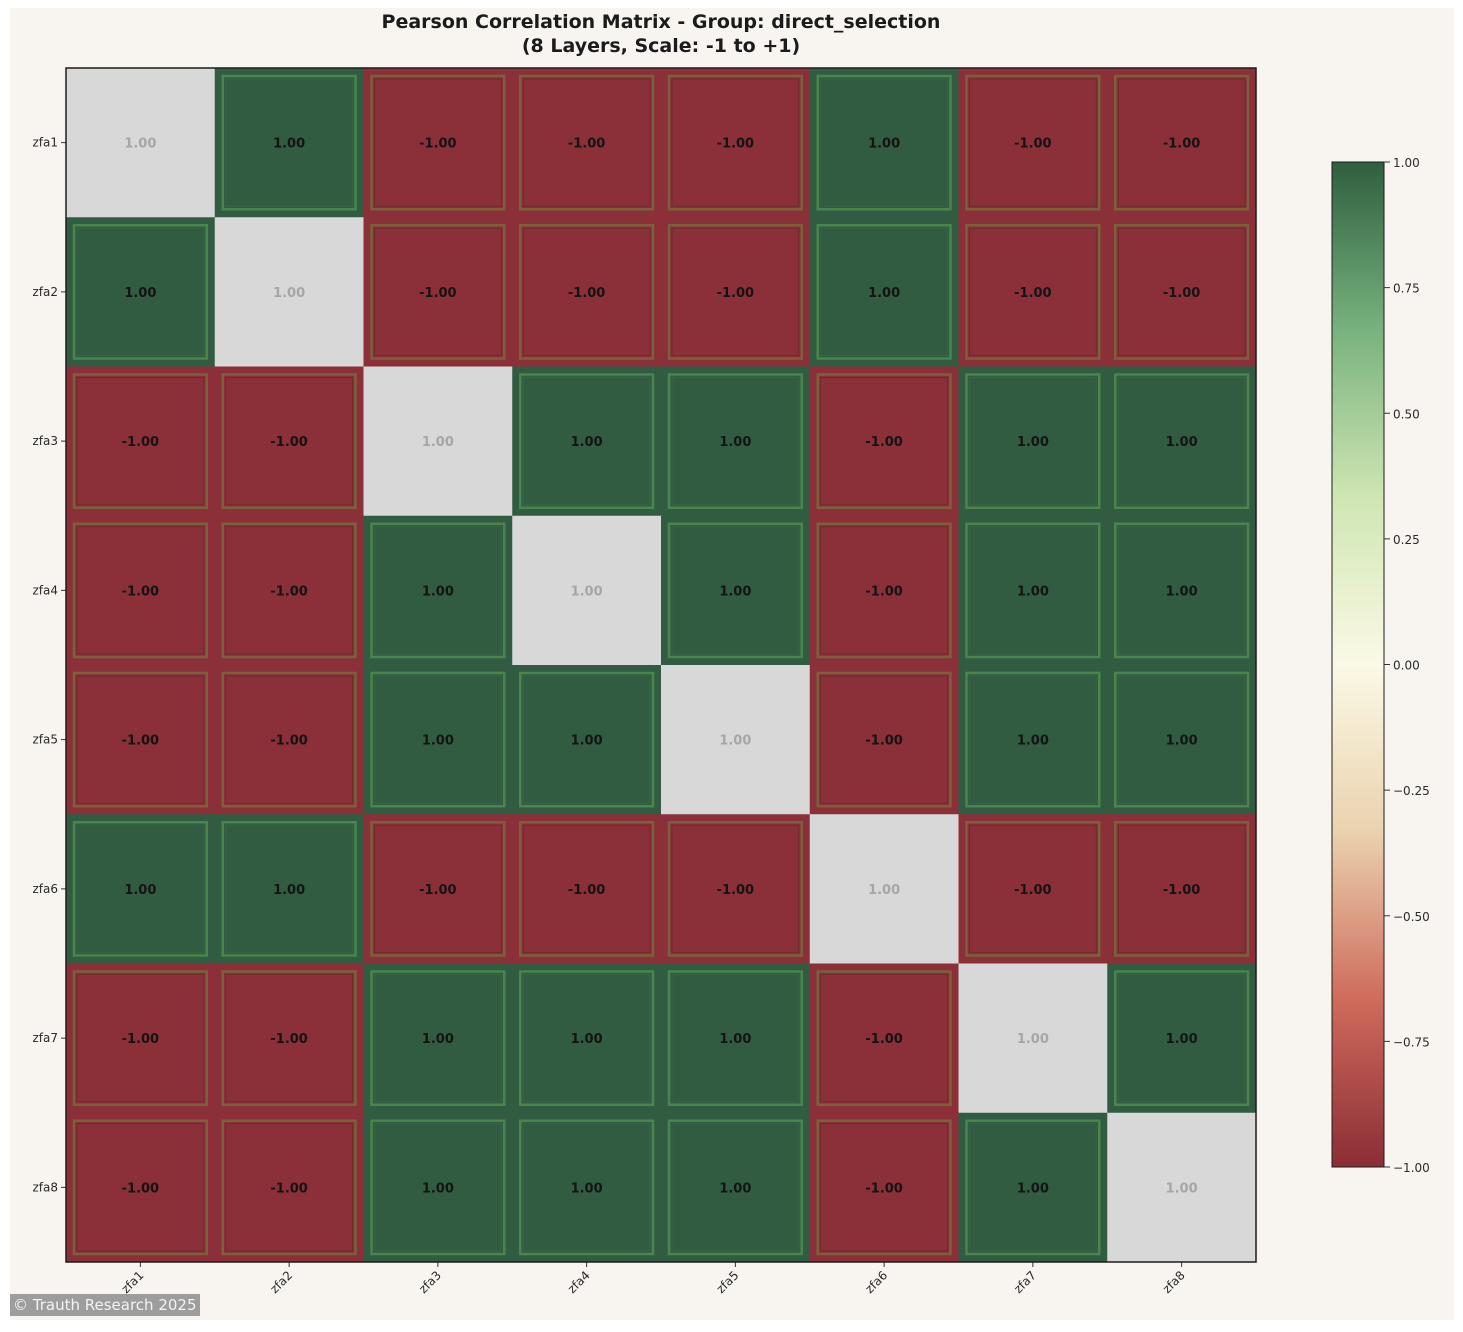 The width and height of the screenshot is (1463, 1332). I want to click on heatmap-cell-zfa7-zfa8, so click(1182, 1038).